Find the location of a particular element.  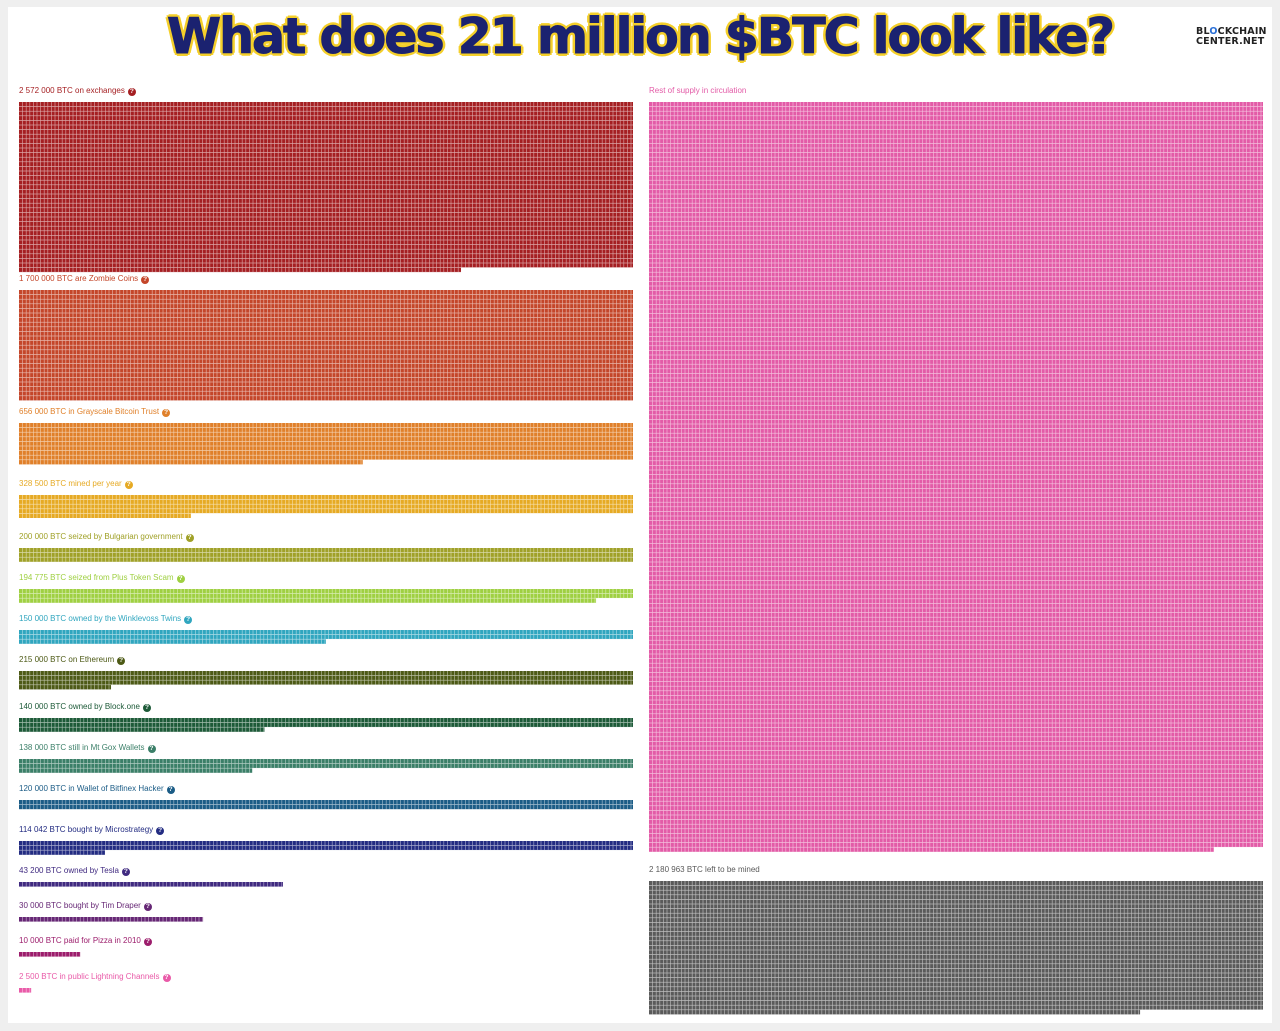

group-label: 328 500 BTC mined per year? is located at coordinates (76, 484).